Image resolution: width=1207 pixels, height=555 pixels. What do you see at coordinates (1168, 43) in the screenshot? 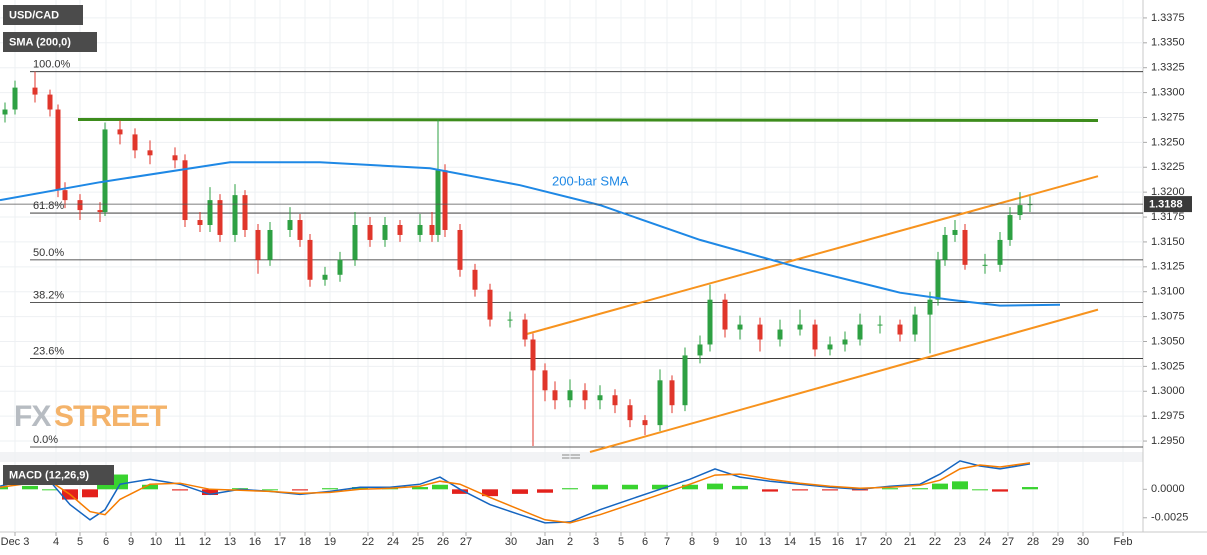
I see `y-tick-label: 1.3350` at bounding box center [1168, 43].